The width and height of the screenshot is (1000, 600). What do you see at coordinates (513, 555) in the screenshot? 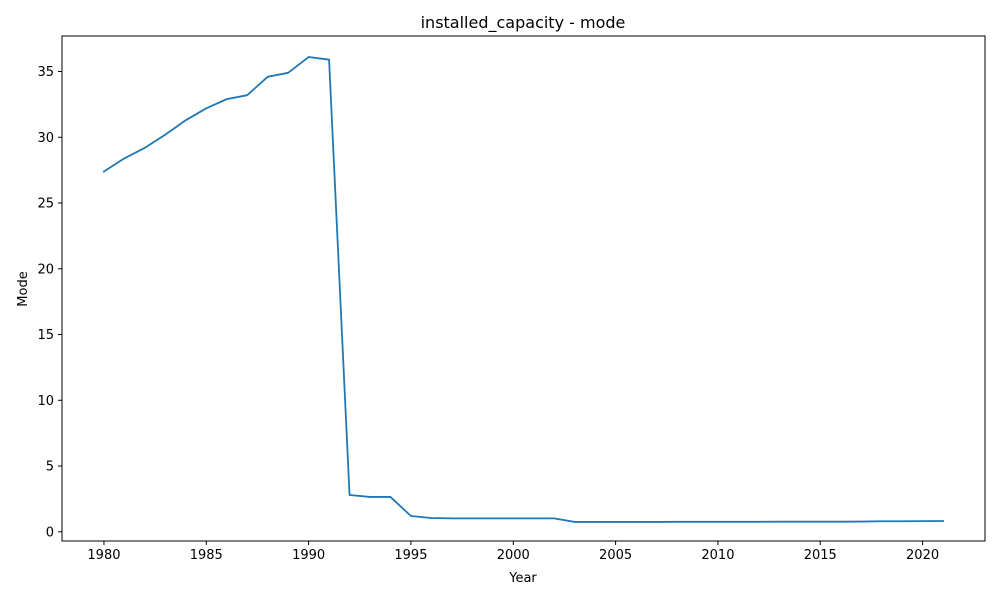
I see `x-tick-label: 2000` at bounding box center [513, 555].